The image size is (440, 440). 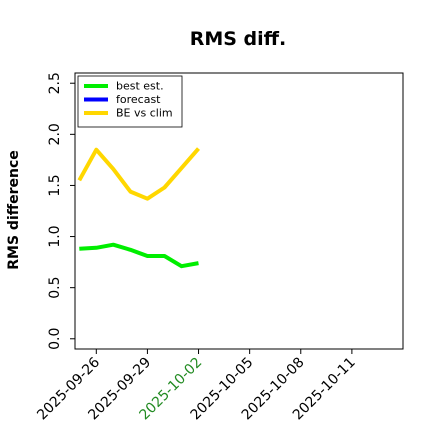 I want to click on legend-label: best est., so click(x=140, y=86).